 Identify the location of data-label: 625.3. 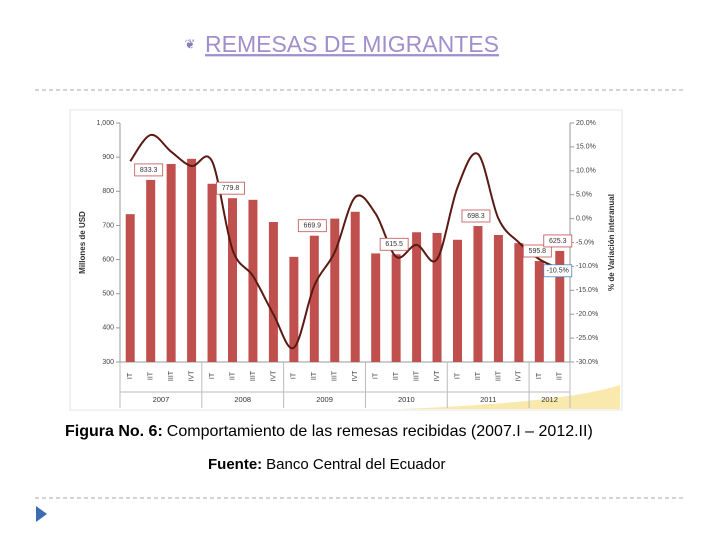
(558, 241).